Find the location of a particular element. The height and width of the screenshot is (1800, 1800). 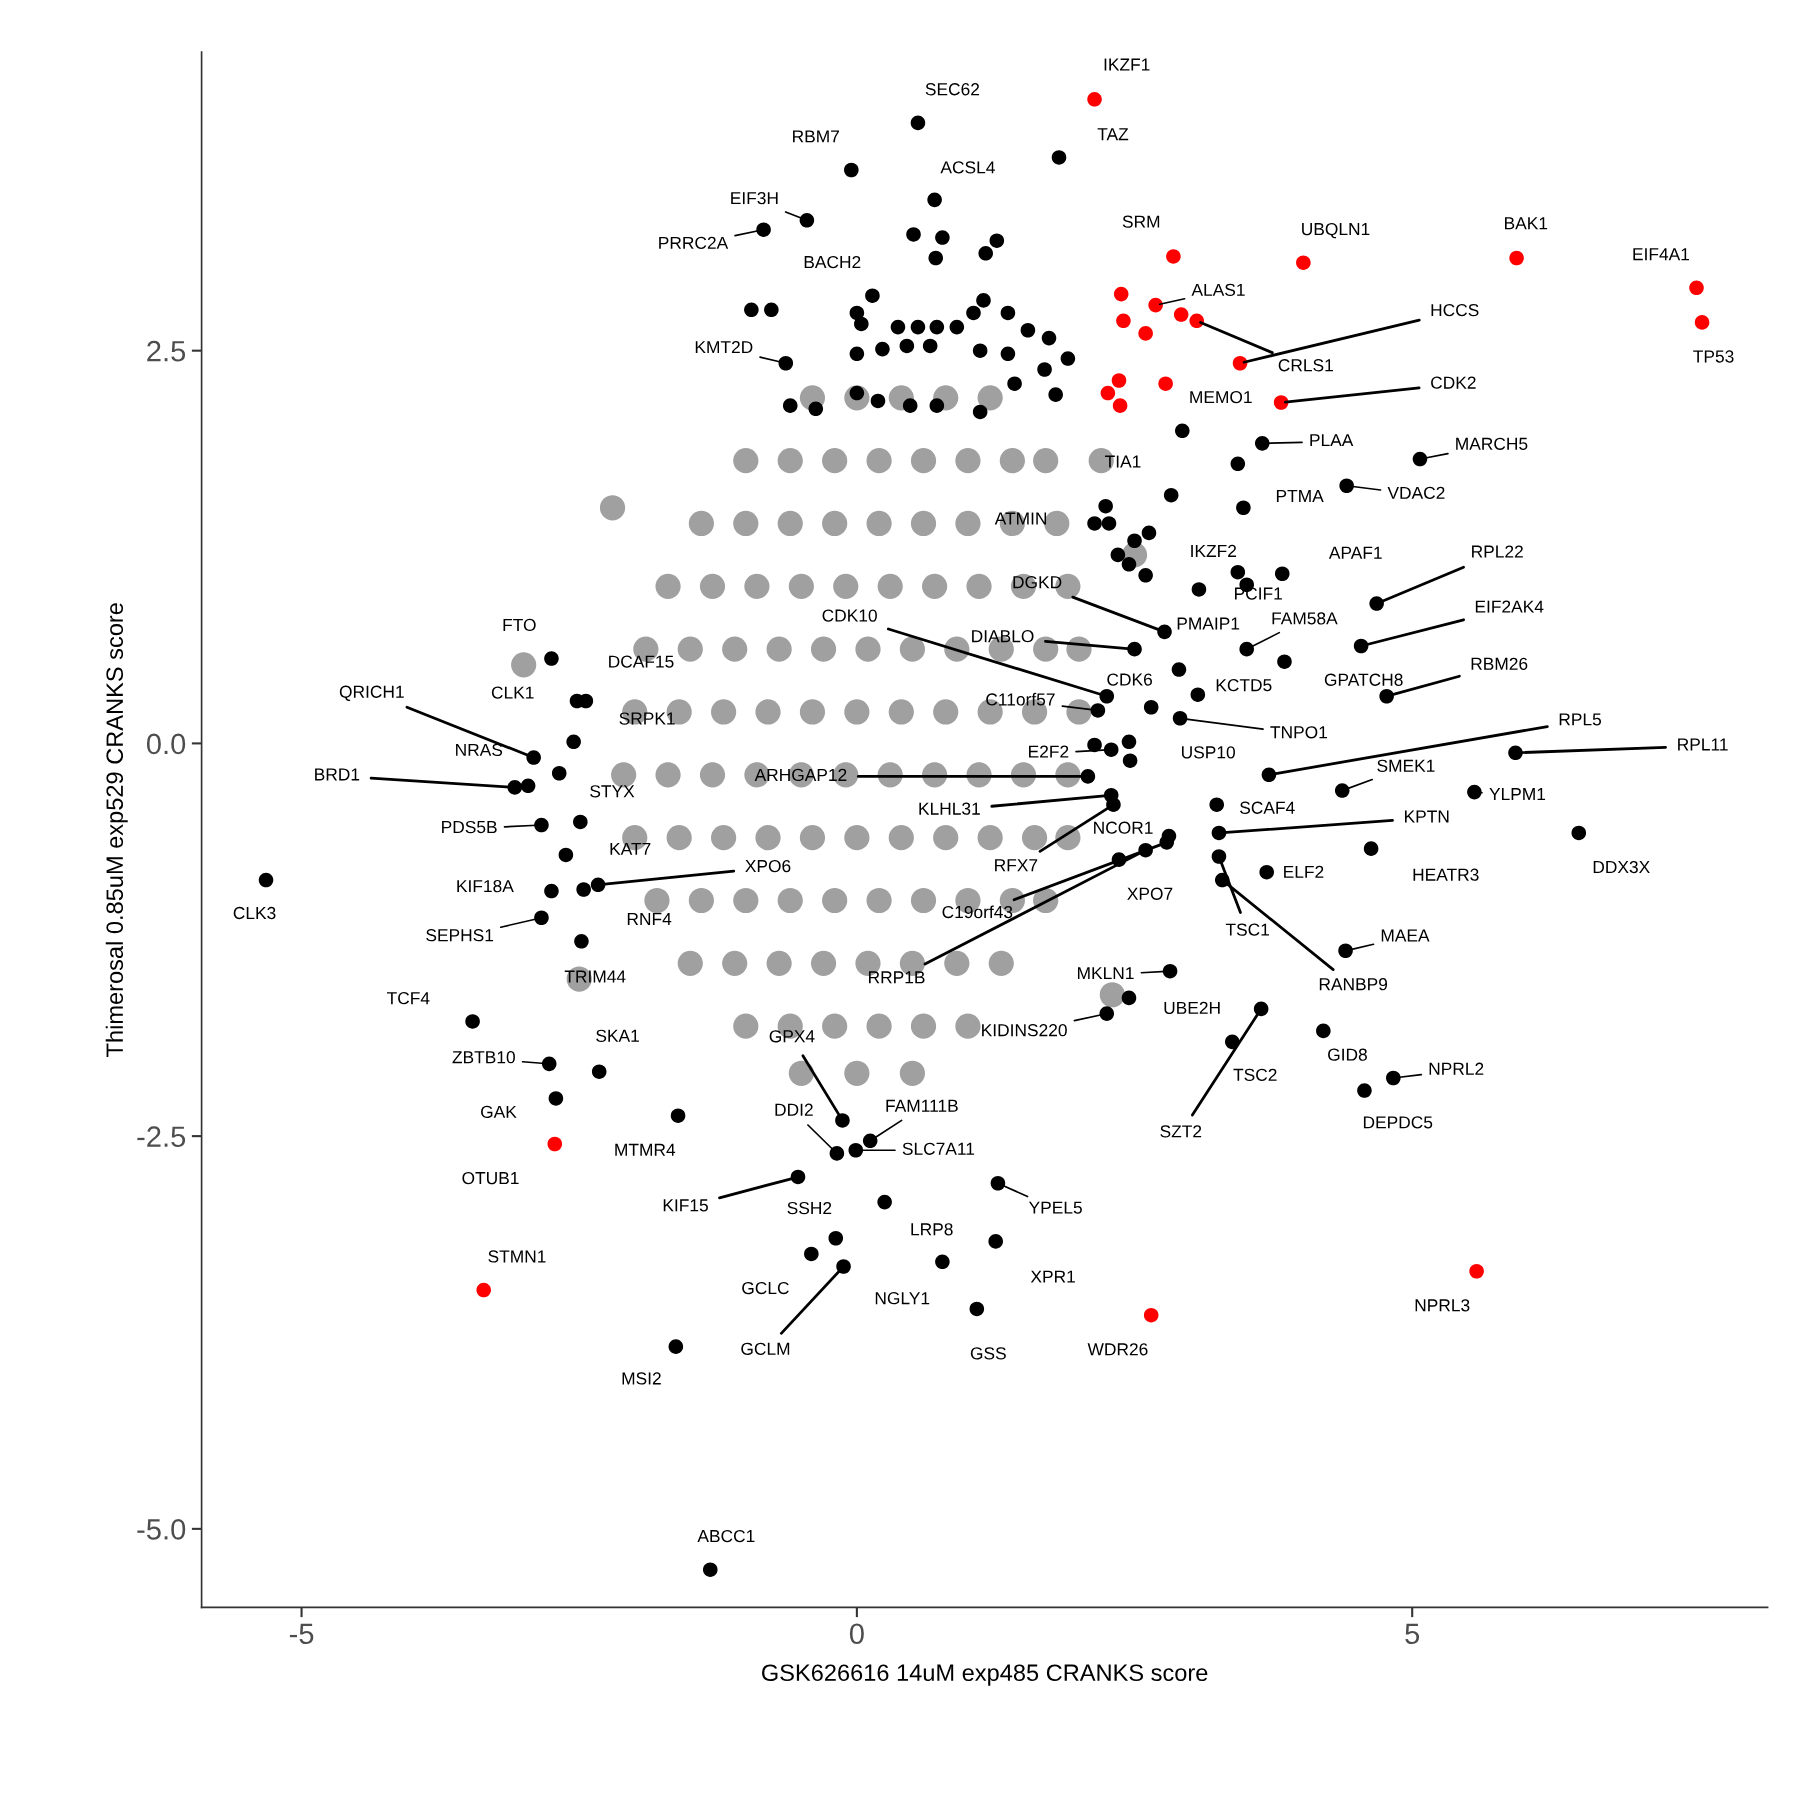

annotation: EIF4A1 is located at coordinates (1661, 254).